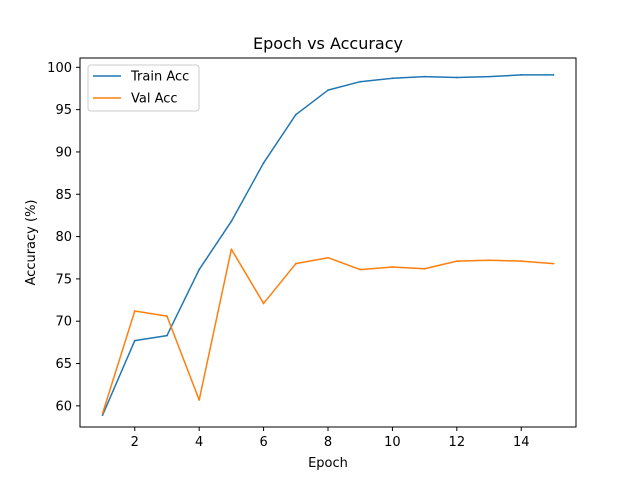 The image size is (640, 480). I want to click on y-tick-label: 70, so click(63, 322).